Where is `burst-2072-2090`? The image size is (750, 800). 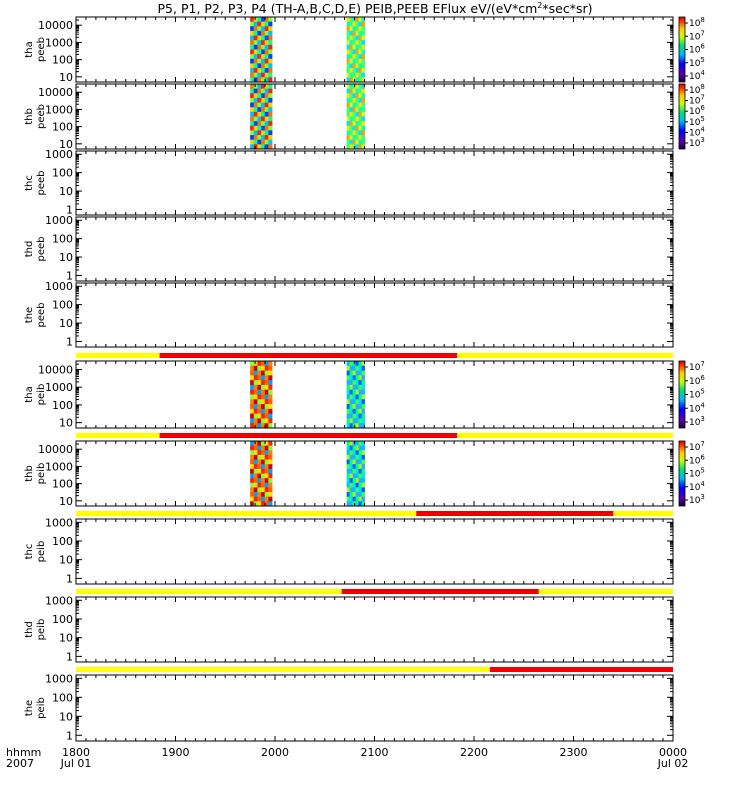
burst-2072-2090 is located at coordinates (355, 474).